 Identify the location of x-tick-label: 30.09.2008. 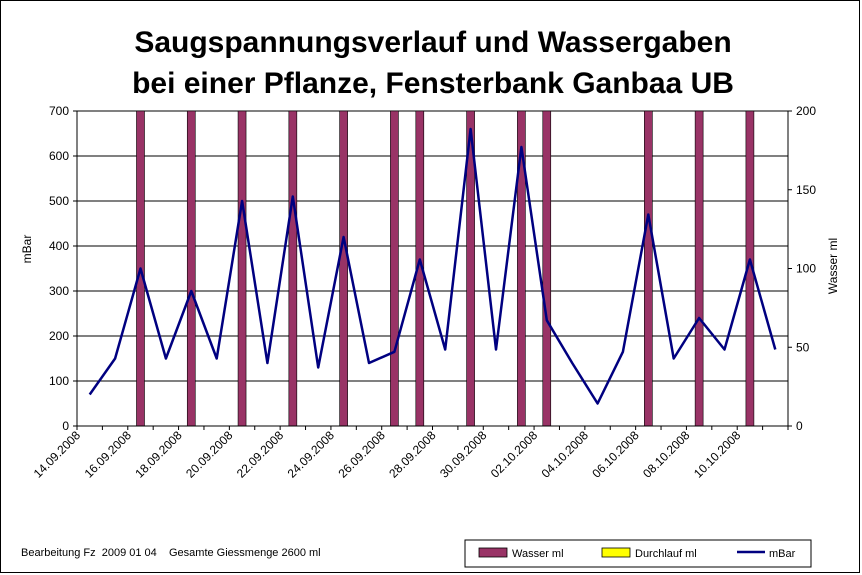
(463, 454).